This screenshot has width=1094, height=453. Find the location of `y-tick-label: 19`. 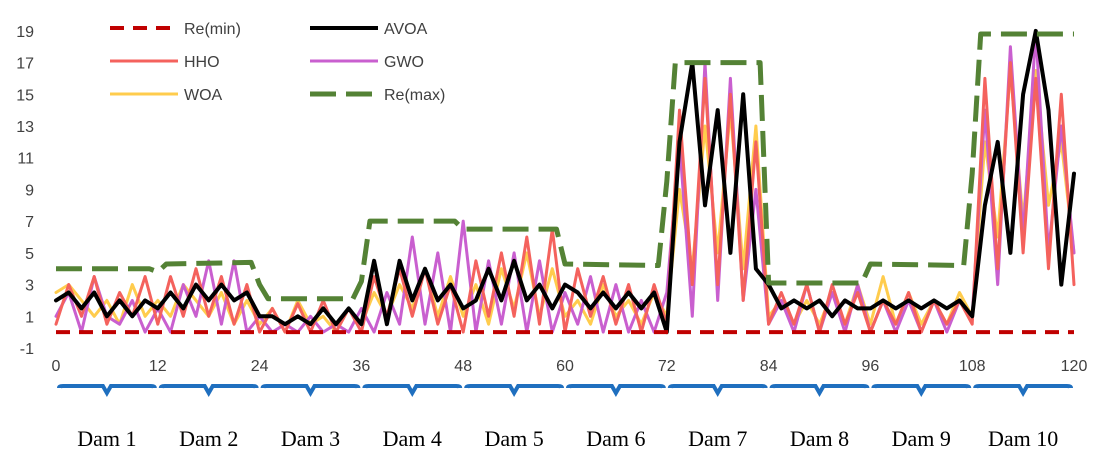

y-tick-label: 19 is located at coordinates (25, 32).